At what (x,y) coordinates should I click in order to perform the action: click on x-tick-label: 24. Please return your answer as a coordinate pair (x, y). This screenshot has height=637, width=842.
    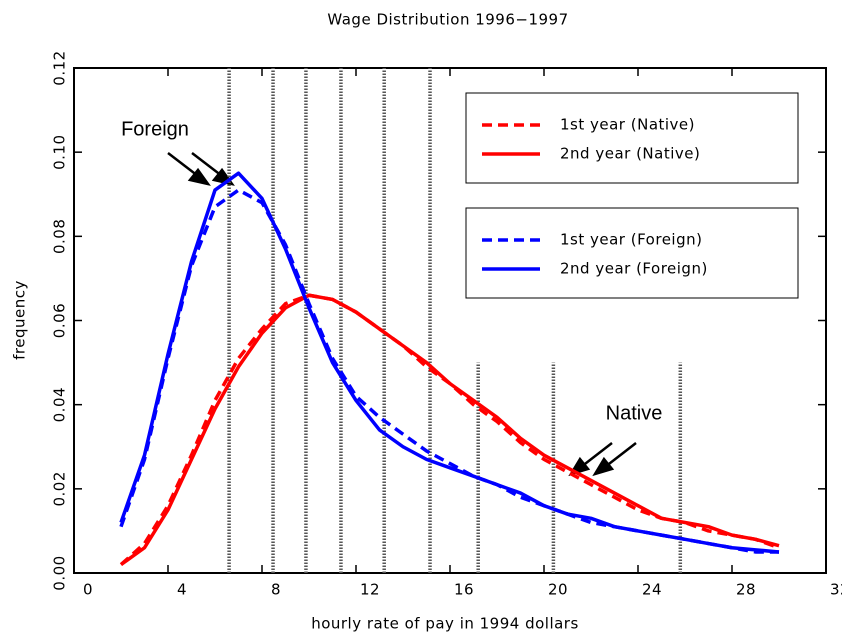
    Looking at the image, I should click on (652, 590).